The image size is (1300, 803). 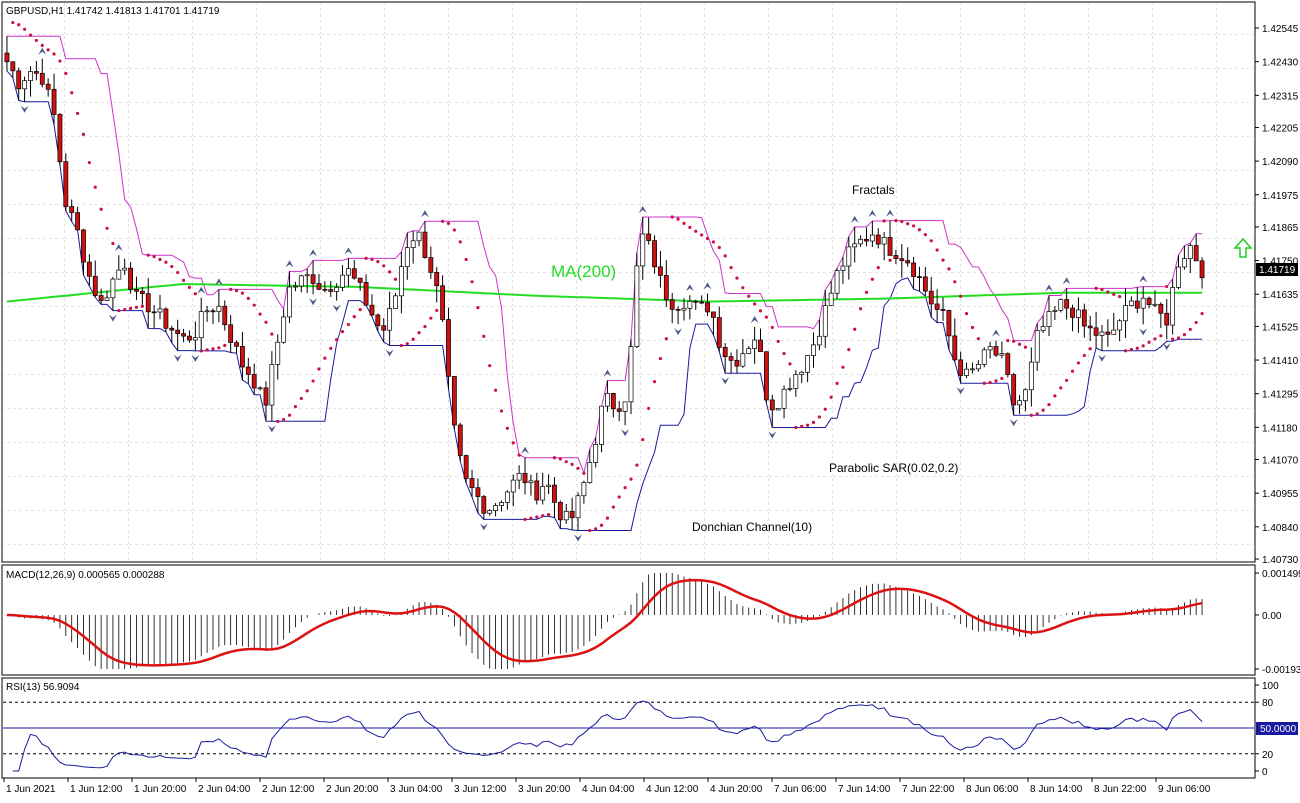 What do you see at coordinates (1280, 228) in the screenshot?
I see `price-tick-label: 1.41865` at bounding box center [1280, 228].